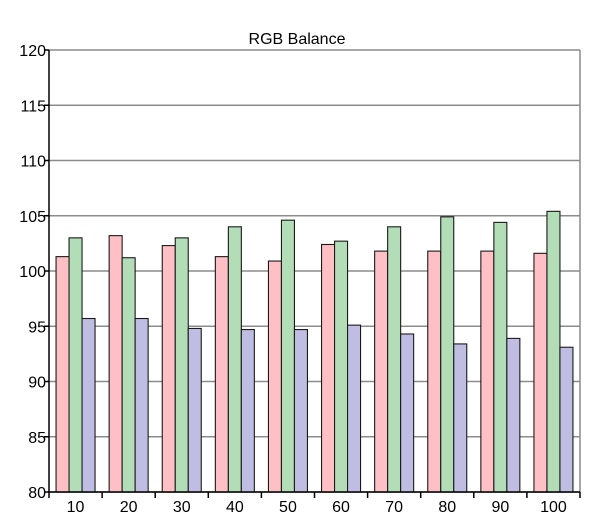 The width and height of the screenshot is (600, 523). What do you see at coordinates (341, 507) in the screenshot?
I see `x-tick-label-60: 60` at bounding box center [341, 507].